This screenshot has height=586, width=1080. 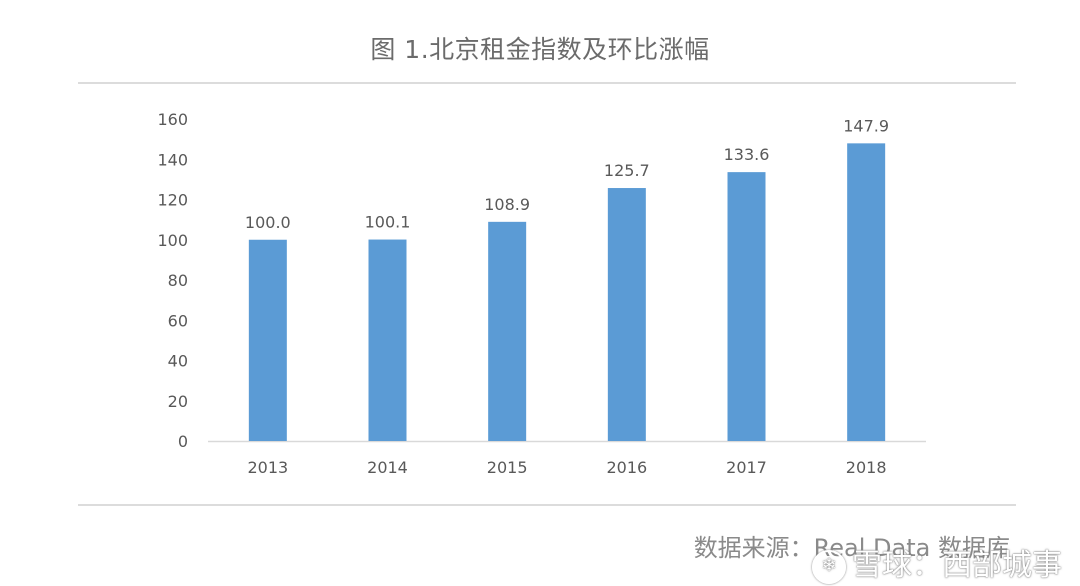 I want to click on x-tick-label: 2015, so click(x=507, y=467).